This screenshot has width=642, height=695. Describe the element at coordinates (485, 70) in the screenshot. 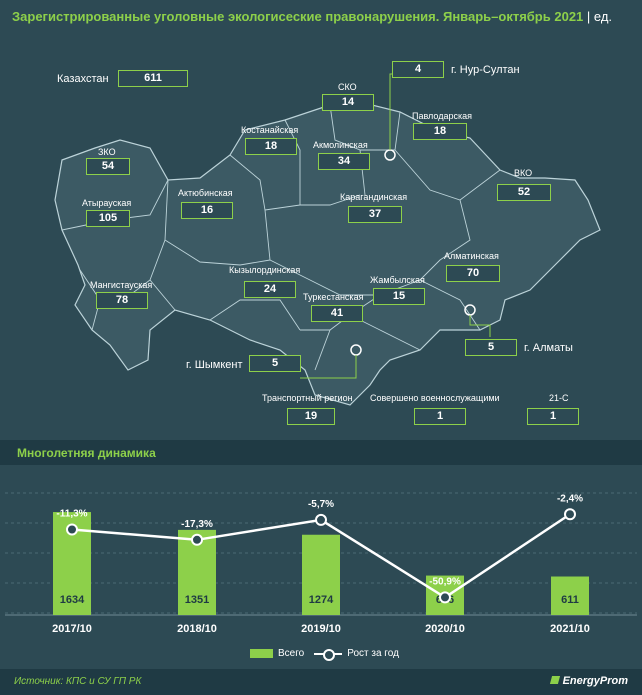

I see `city-label-nur-sultan: г. Нур-Султан` at that location.